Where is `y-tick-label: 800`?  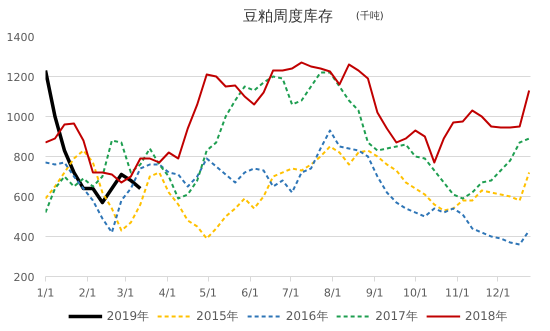 y-tick-label: 800 is located at coordinates (24, 157).